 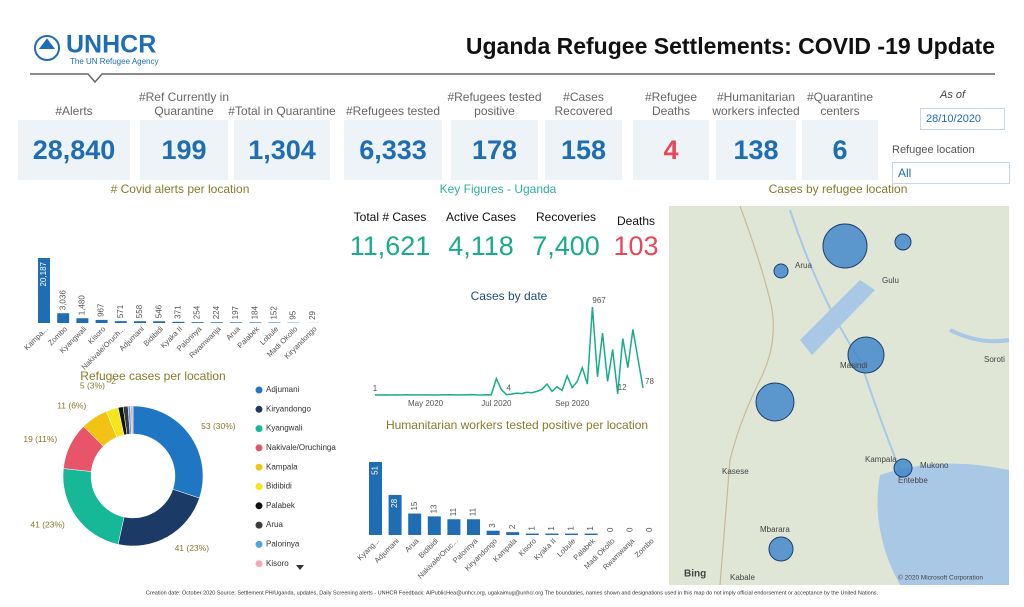 What do you see at coordinates (74, 111) in the screenshot?
I see `kpi-label: #Alerts` at bounding box center [74, 111].